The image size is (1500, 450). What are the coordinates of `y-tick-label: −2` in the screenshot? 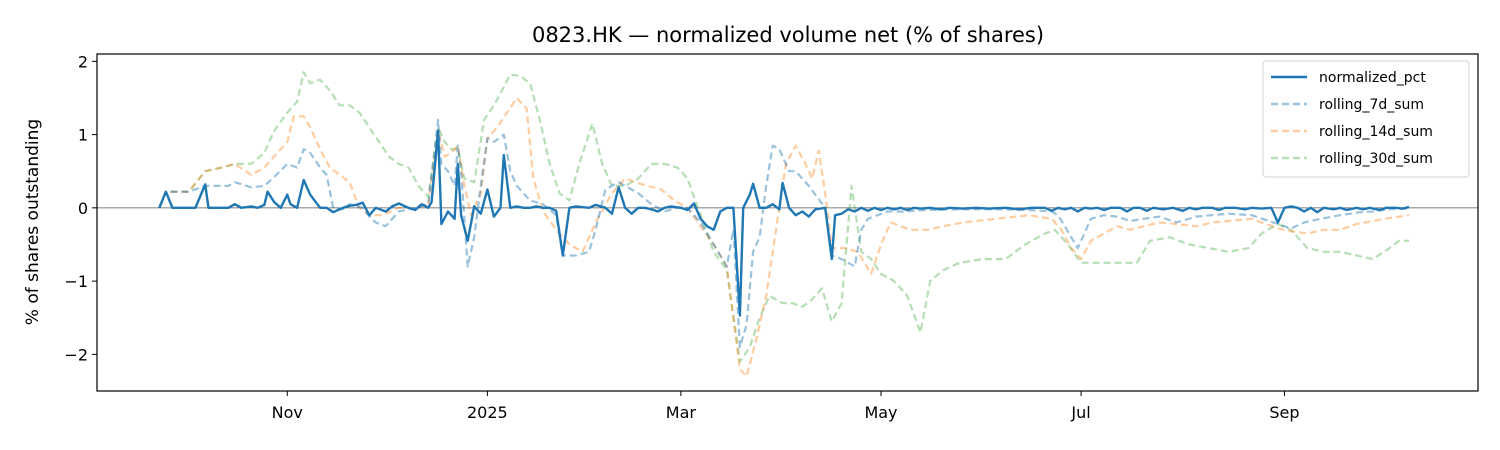 It's located at (76, 354).